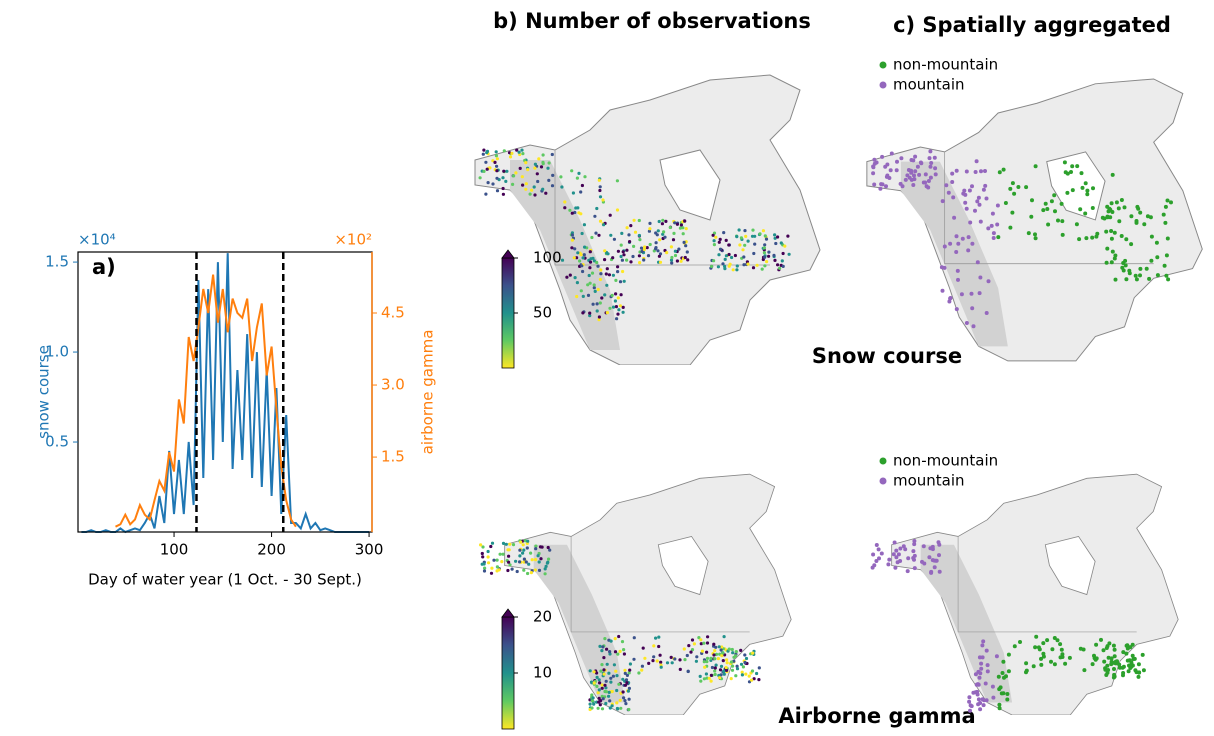 Image resolution: width=1214 pixels, height=736 pixels. What do you see at coordinates (945, 461) in the screenshot?
I see `legend-label: non-mountain` at bounding box center [945, 461].